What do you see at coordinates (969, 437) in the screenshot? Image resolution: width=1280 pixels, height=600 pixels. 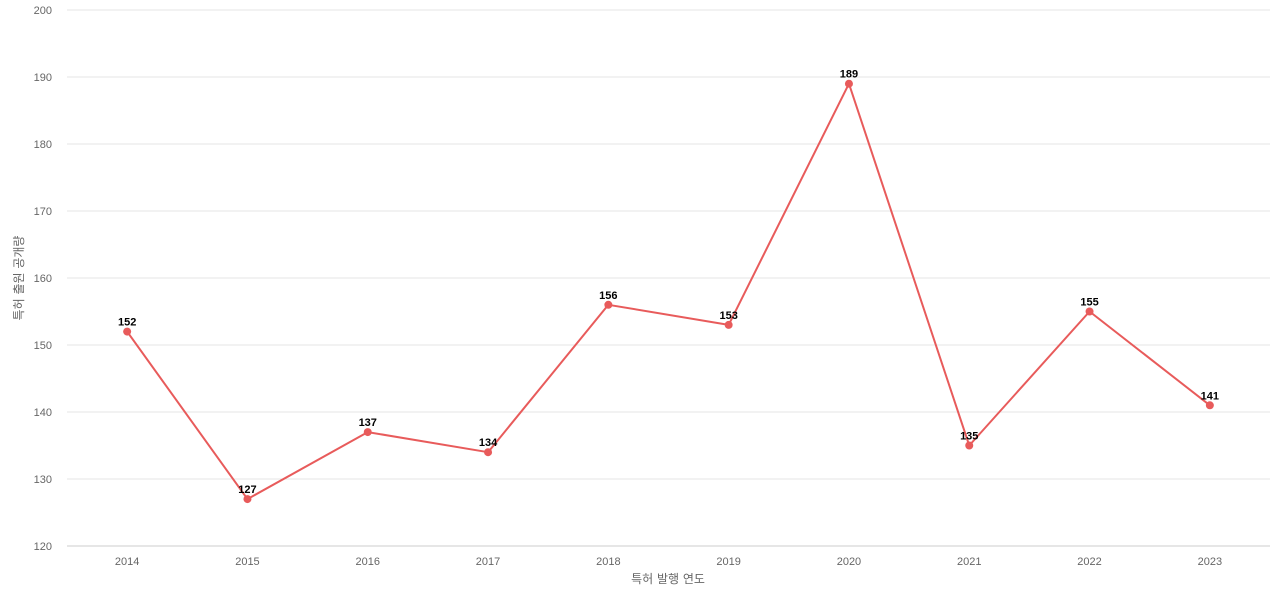 I see `data-label: 135` at bounding box center [969, 437].